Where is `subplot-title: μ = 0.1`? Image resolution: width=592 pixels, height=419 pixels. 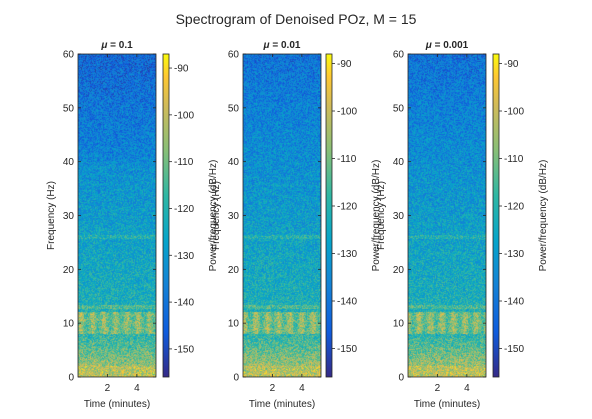
subplot-title: μ = 0.1 is located at coordinates (116, 45).